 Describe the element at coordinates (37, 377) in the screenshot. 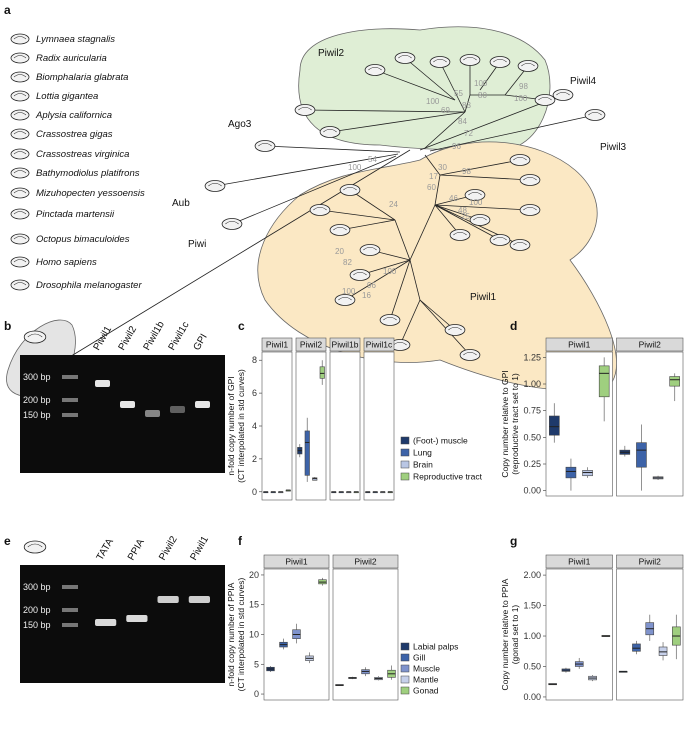

I see `marker-label: 300 bp` at that location.